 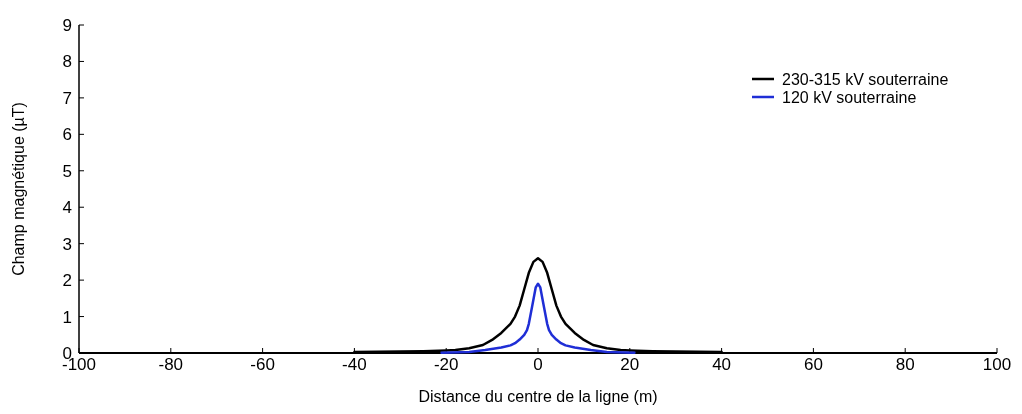 What do you see at coordinates (722, 364) in the screenshot?
I see `x-tick-label: 40` at bounding box center [722, 364].